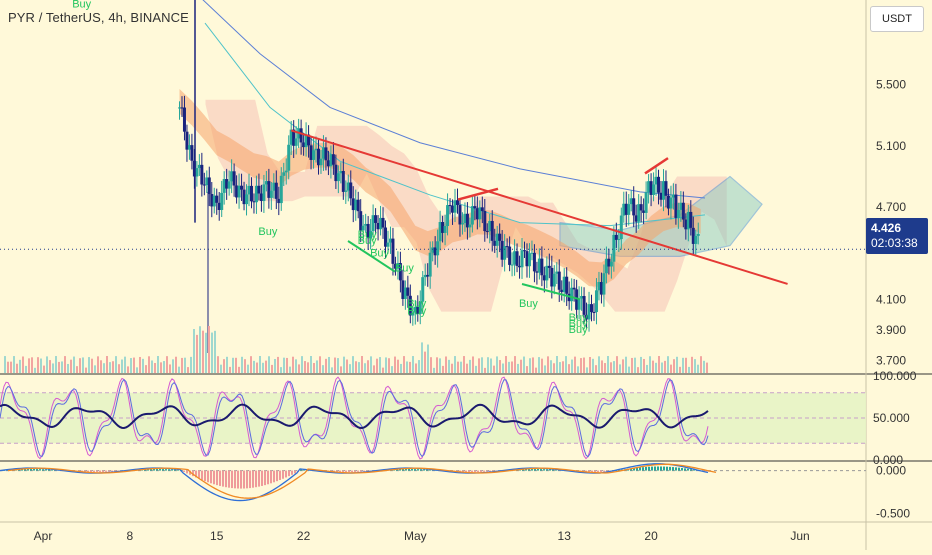 This screenshot has height=555, width=932. I want to click on stoch-d-line, so click(354, 418).